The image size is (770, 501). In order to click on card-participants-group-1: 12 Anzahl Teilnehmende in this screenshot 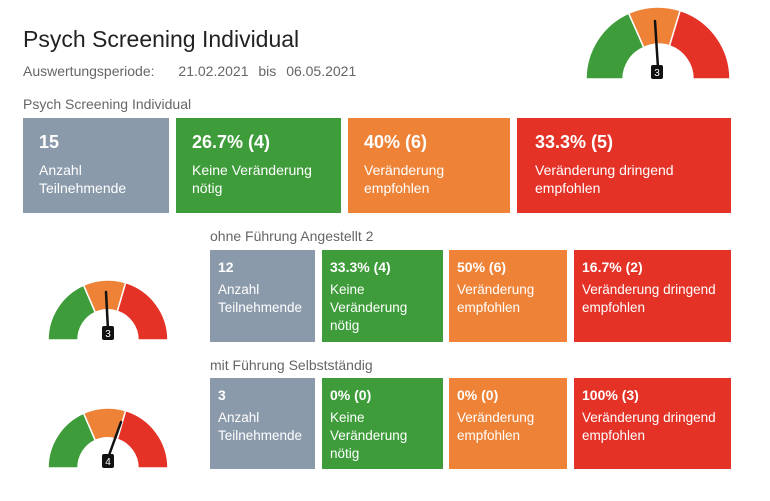, I will do `click(262, 296)`.